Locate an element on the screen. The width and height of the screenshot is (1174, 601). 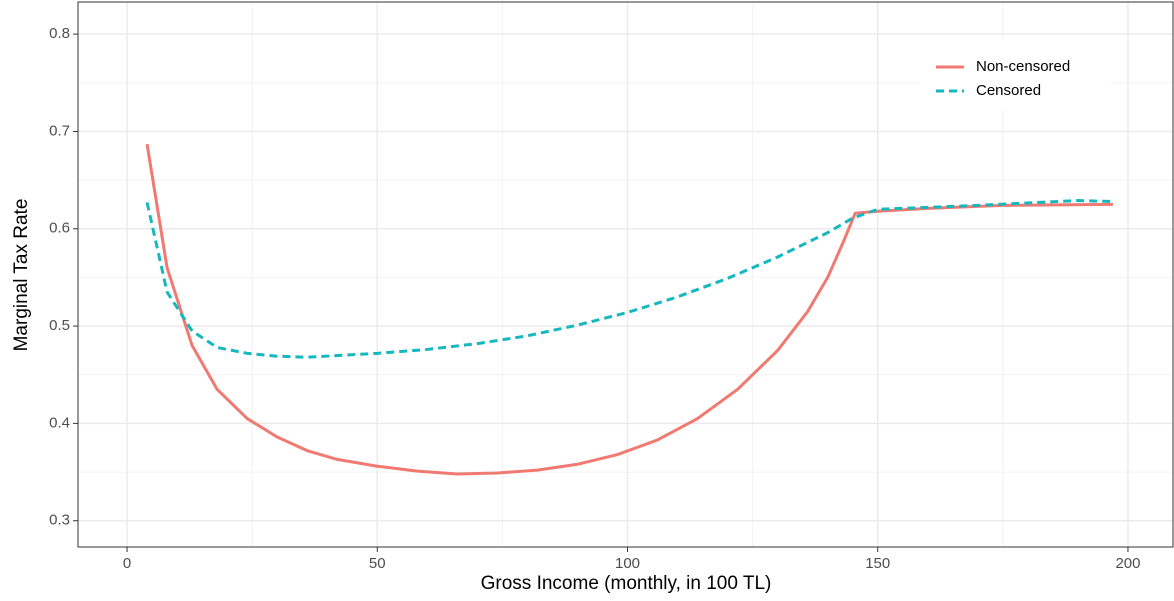
y-tick-label: 0.6 is located at coordinates (59, 228).